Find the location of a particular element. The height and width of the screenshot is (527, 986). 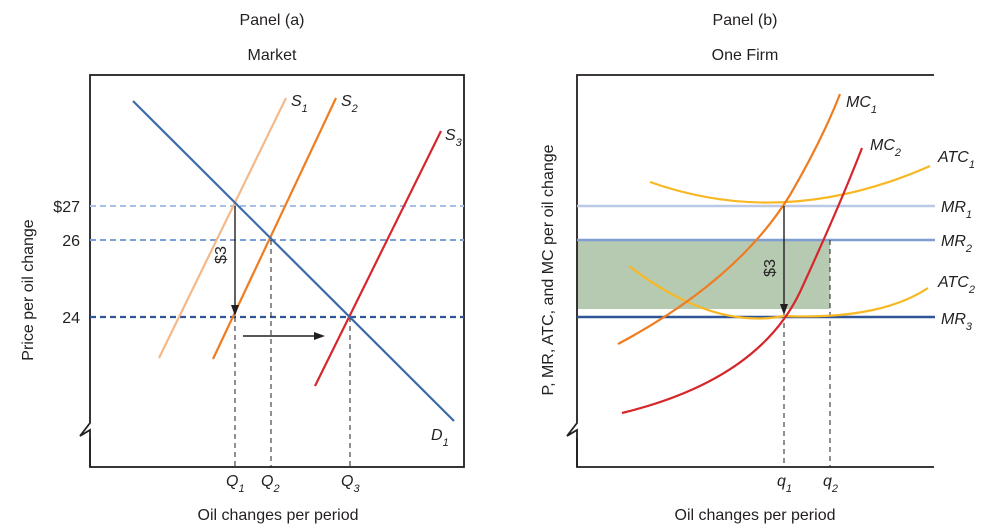

mc2-curve is located at coordinates (742, 281).